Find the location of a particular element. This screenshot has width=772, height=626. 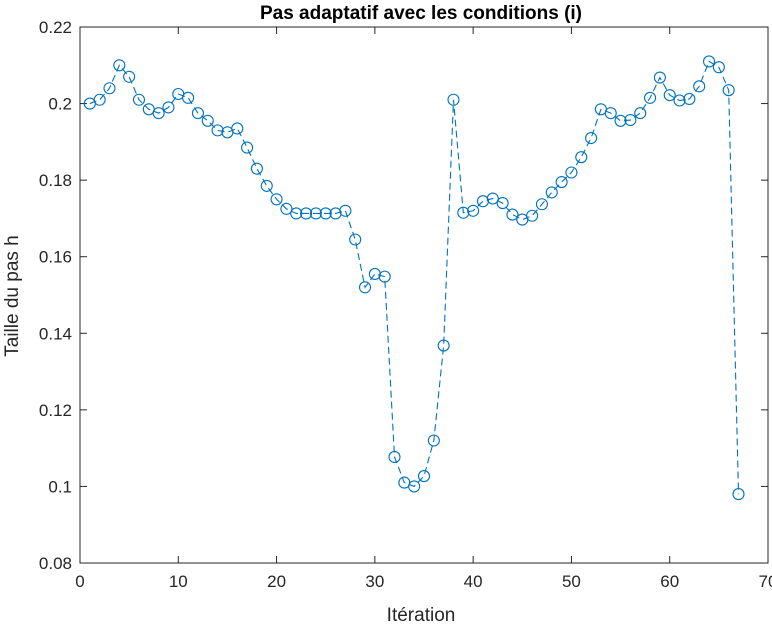

x-tick-label: 70 is located at coordinates (765, 581).